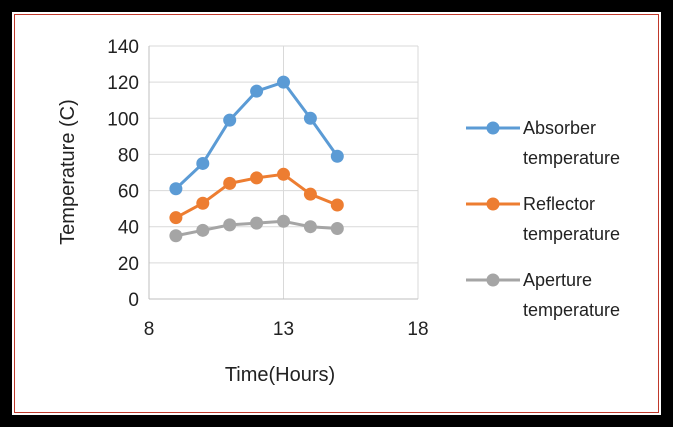 The width and height of the screenshot is (673, 427). I want to click on legend-label: Reflector temperature, so click(571, 219).